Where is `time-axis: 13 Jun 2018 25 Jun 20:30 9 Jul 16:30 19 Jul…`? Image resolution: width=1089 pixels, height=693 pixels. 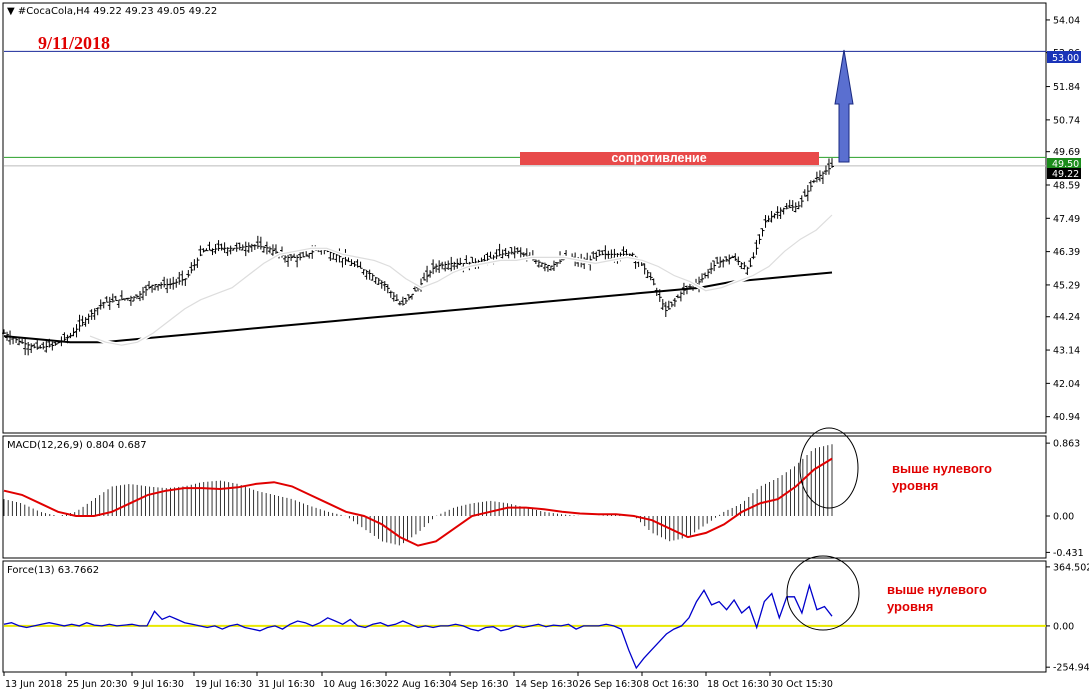
time-axis: 13 Jun 2018 25 Jun 20:30 9 Jul 16:30 19 Jul… is located at coordinates (418, 681).